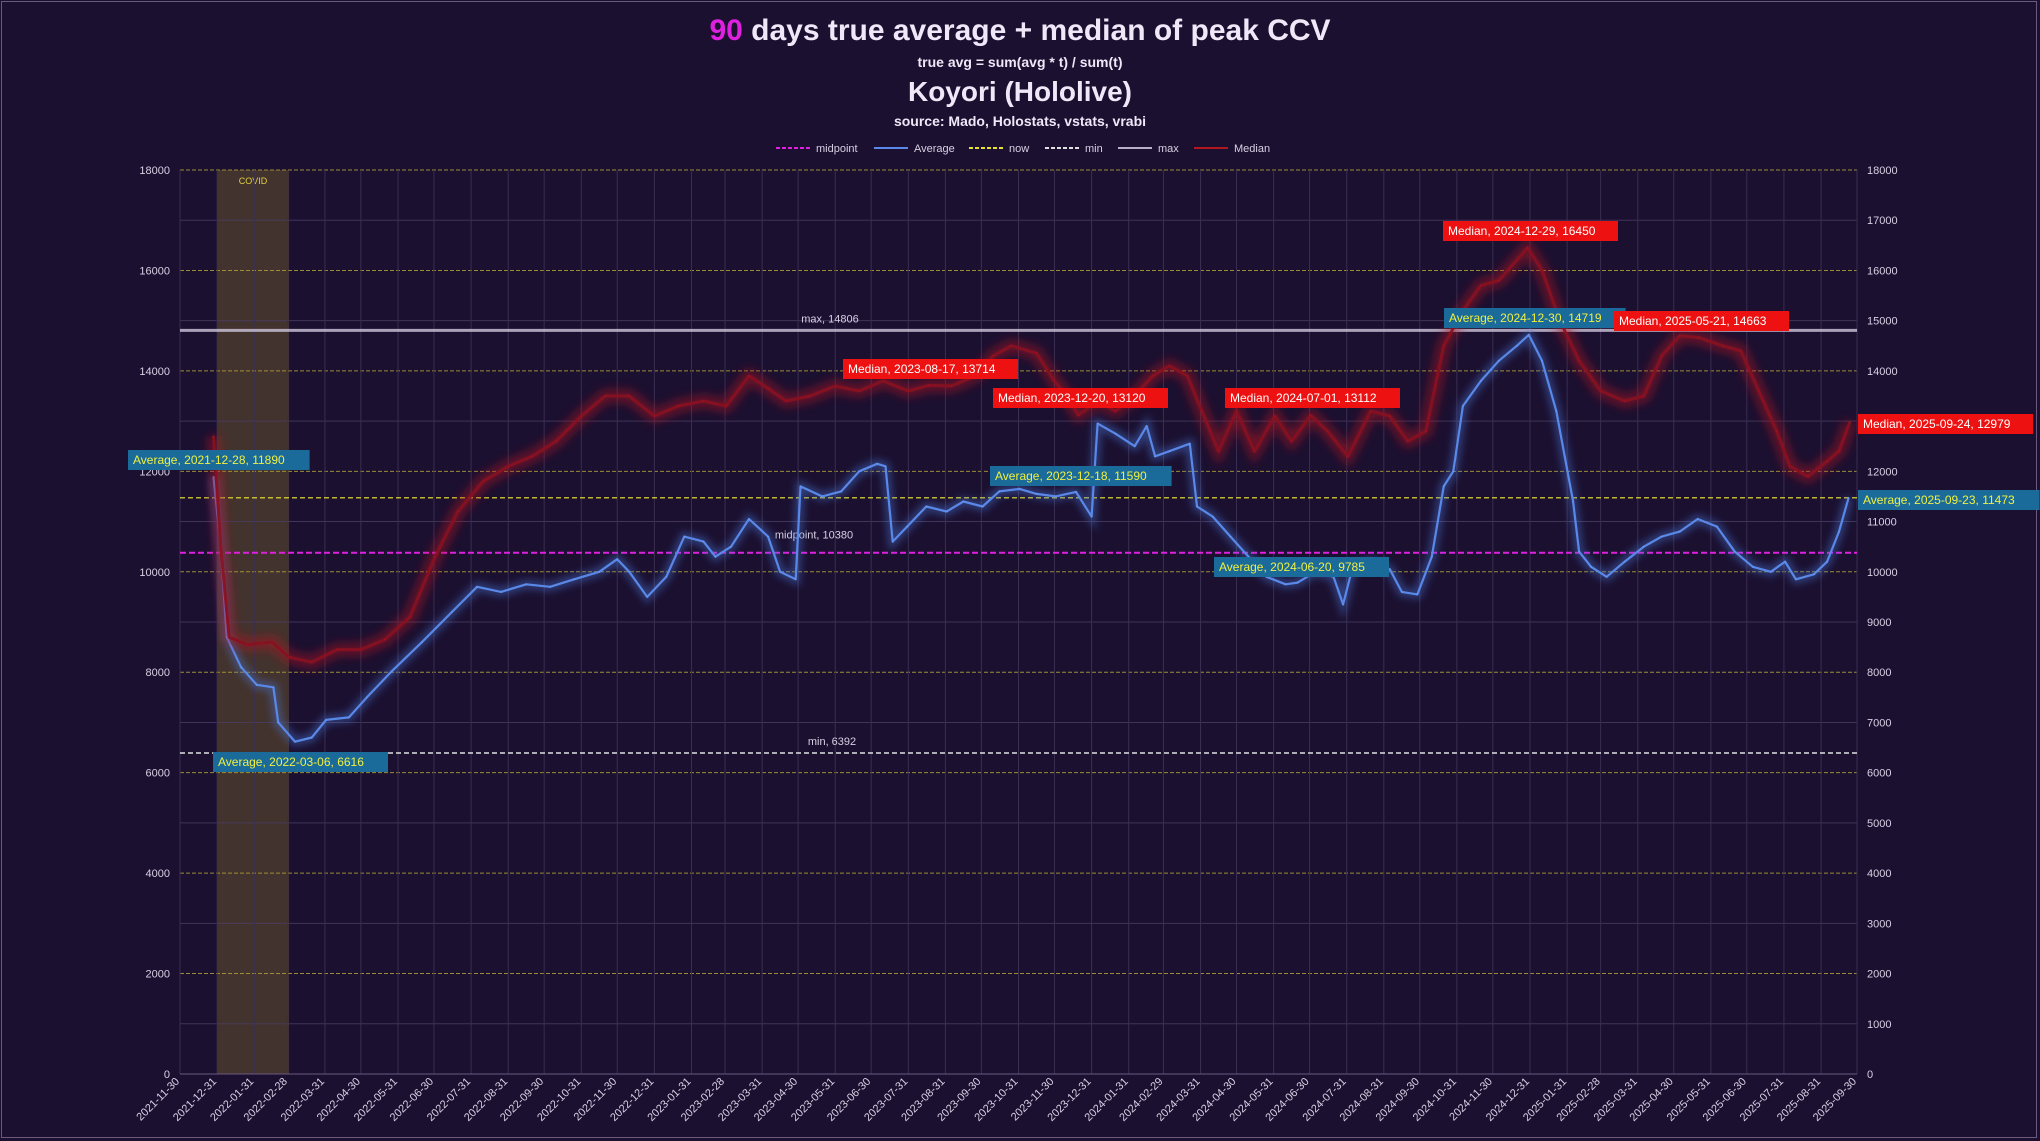 This screenshot has width=2040, height=1141. Describe the element at coordinates (1879, 924) in the screenshot. I see `y-right-tick-label: 3000` at that location.